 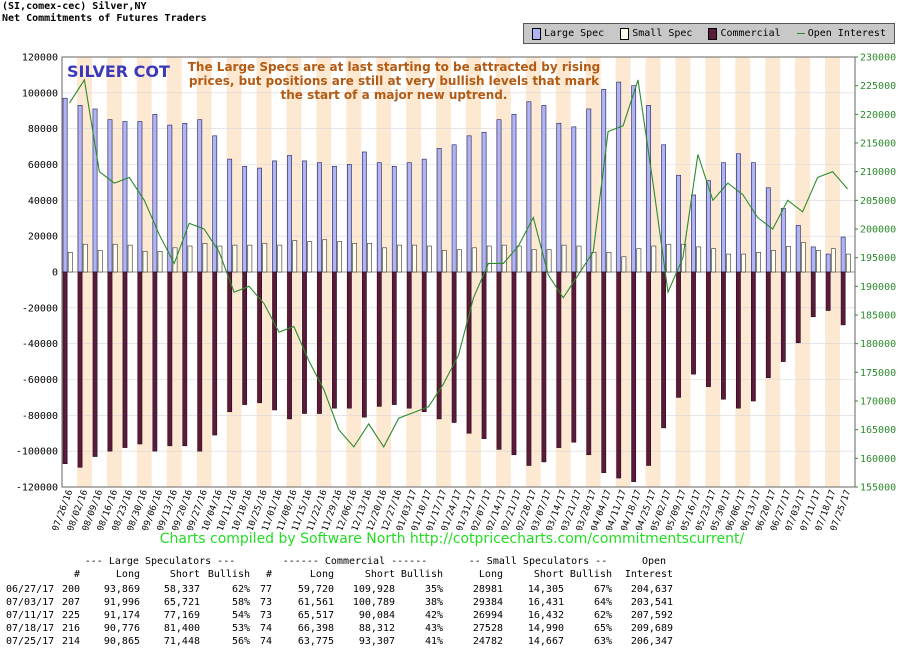 I want to click on y2-tick-label: 185000, so click(x=878, y=316).